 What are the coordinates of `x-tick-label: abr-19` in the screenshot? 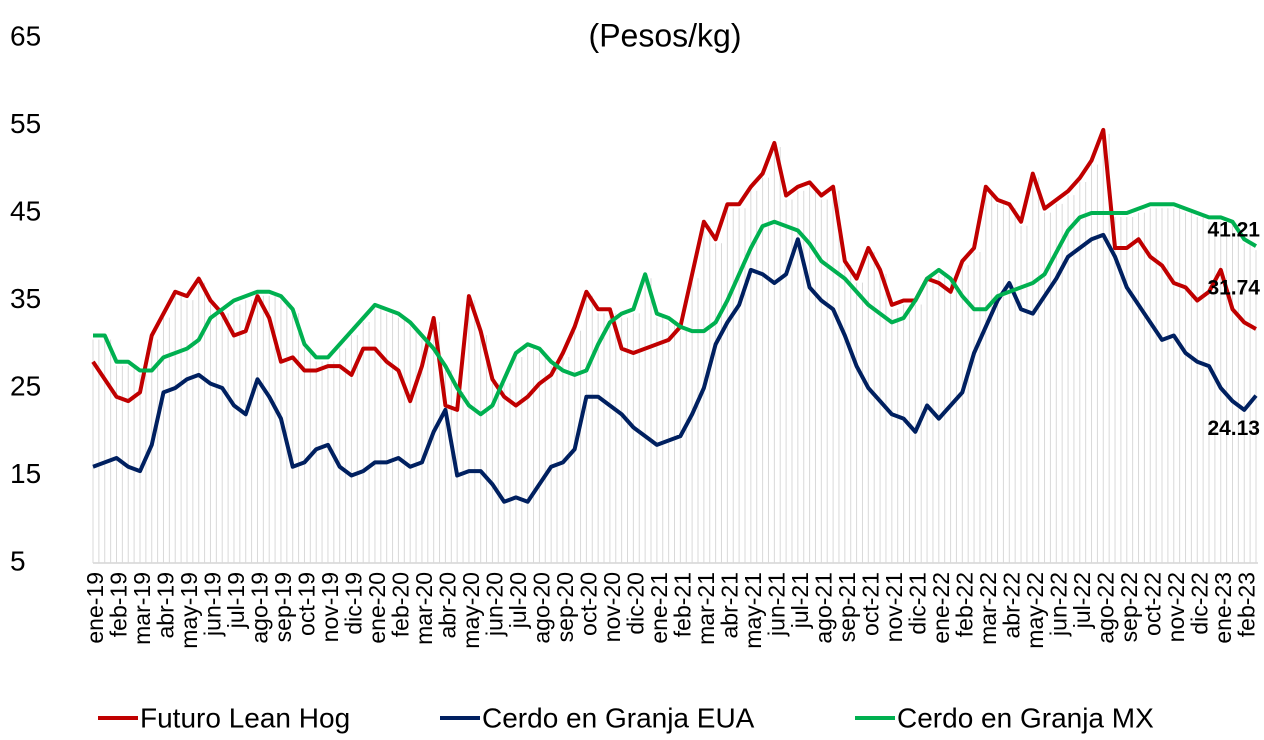 It's located at (166, 605).